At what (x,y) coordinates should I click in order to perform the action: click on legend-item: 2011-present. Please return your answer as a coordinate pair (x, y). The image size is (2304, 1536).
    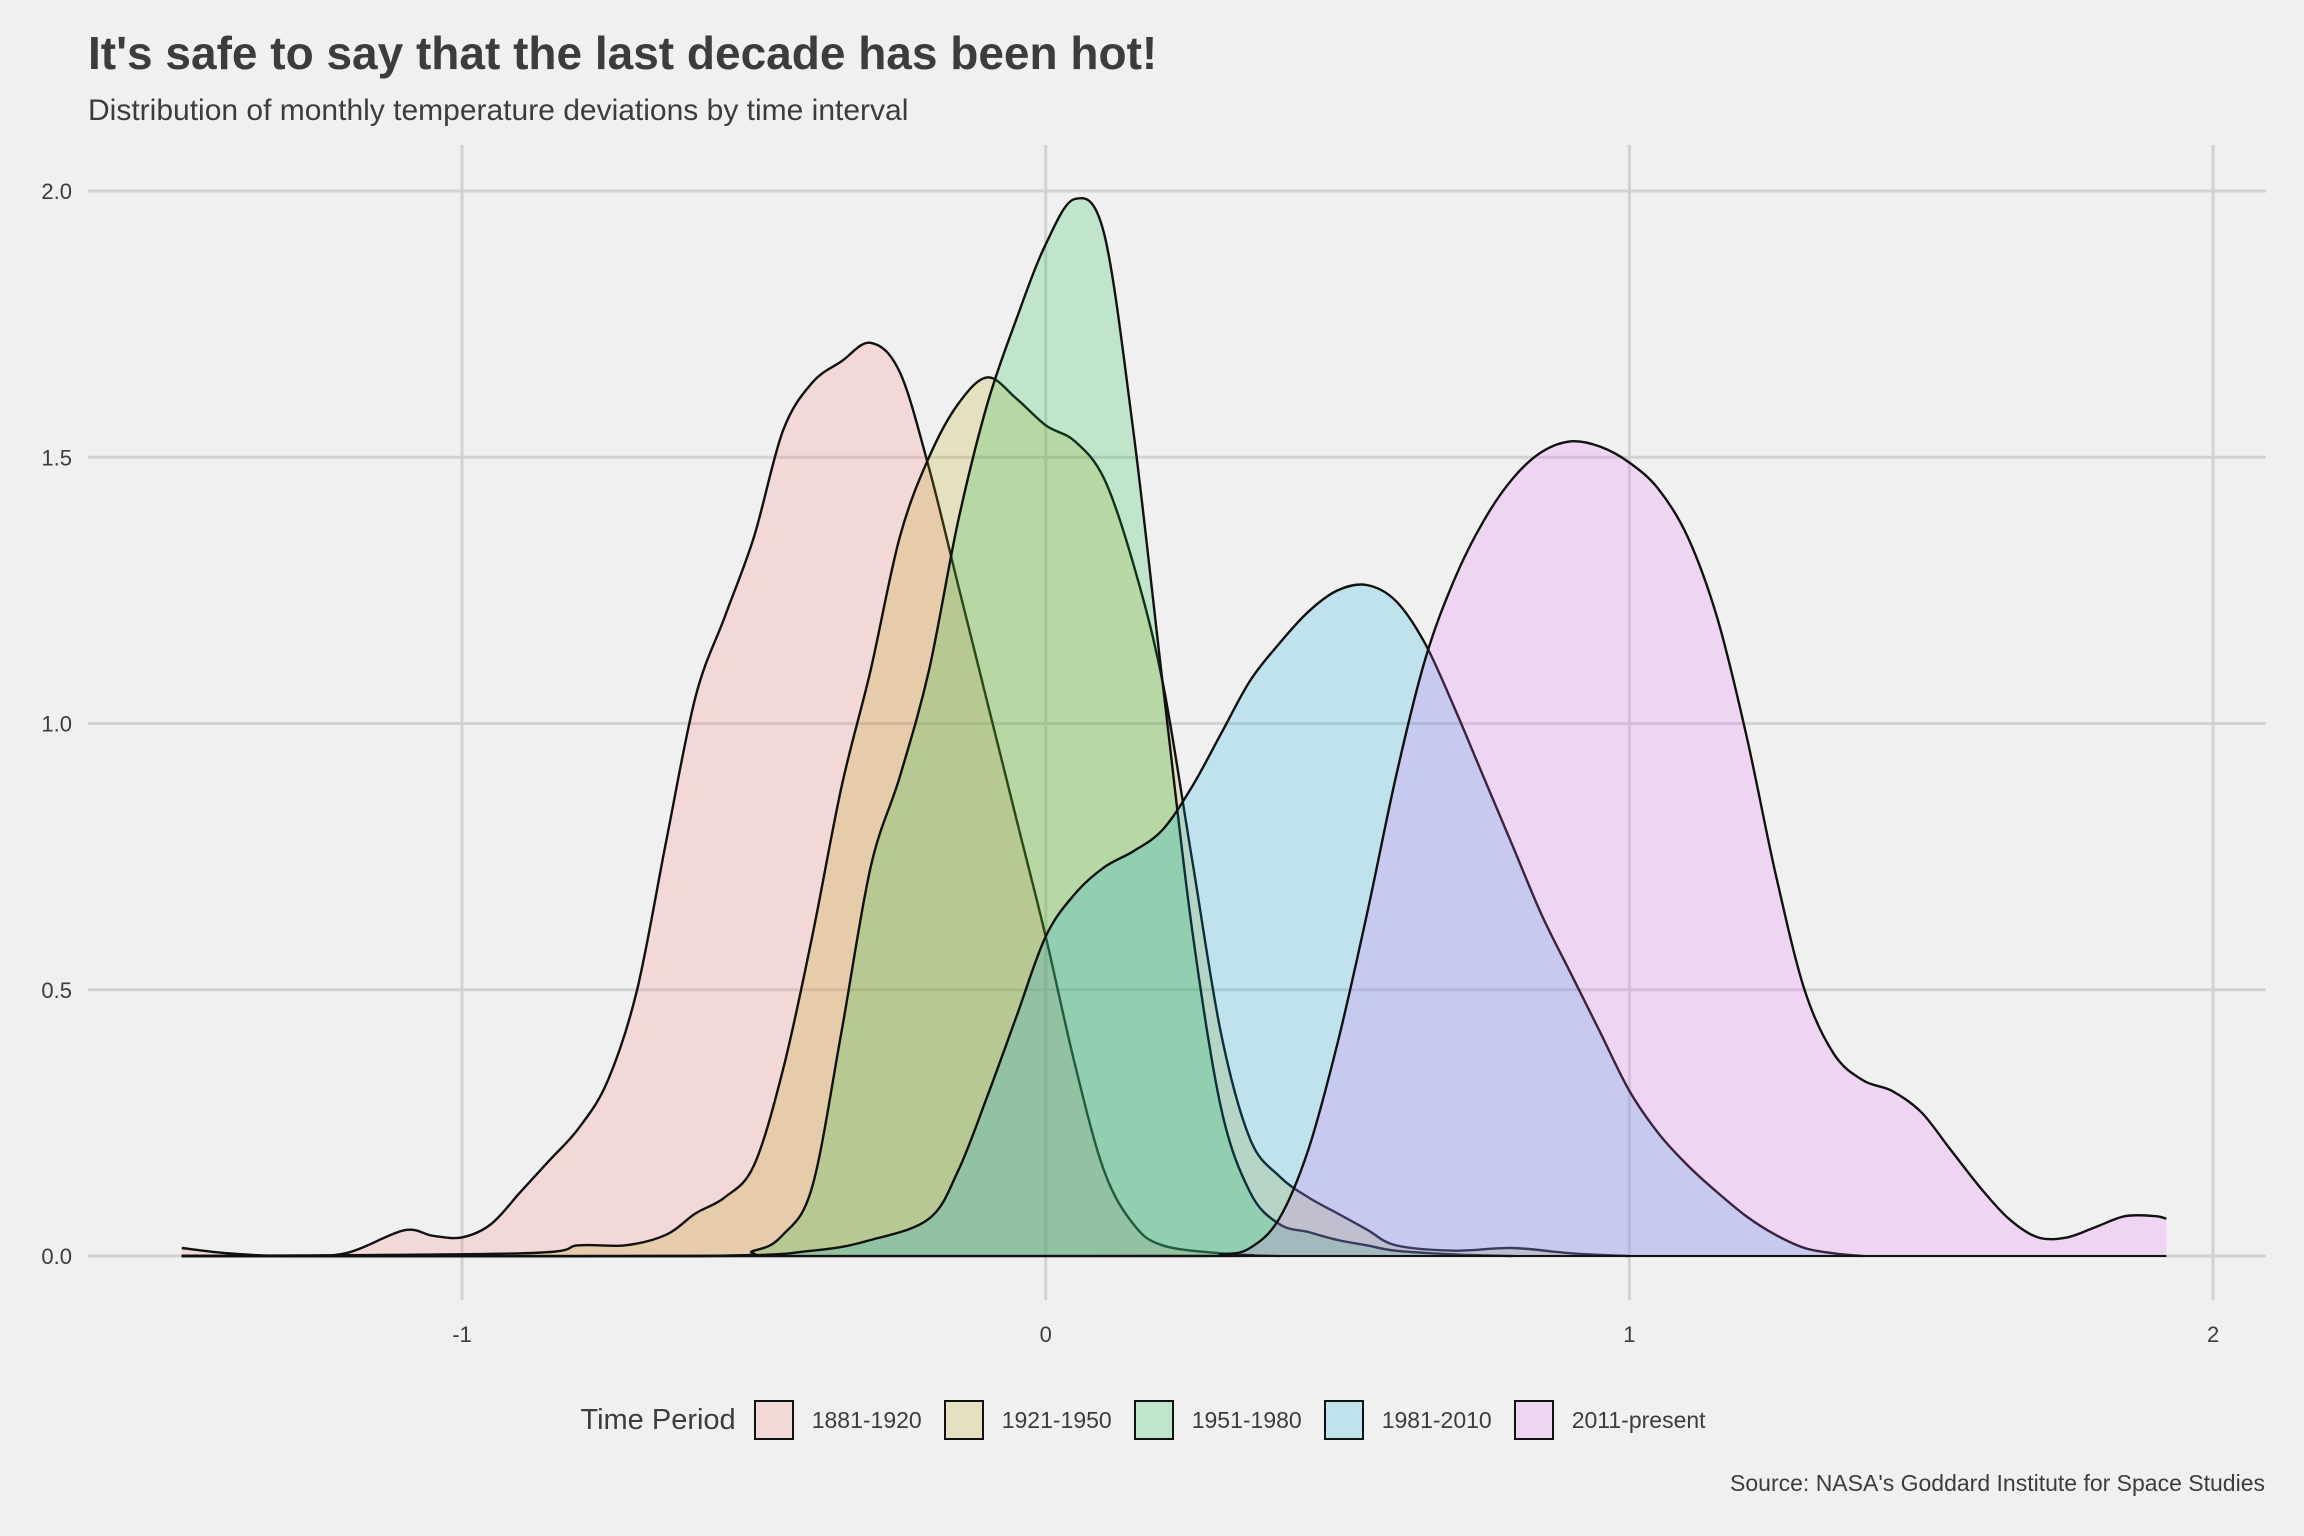
    Looking at the image, I should click on (1609, 1420).